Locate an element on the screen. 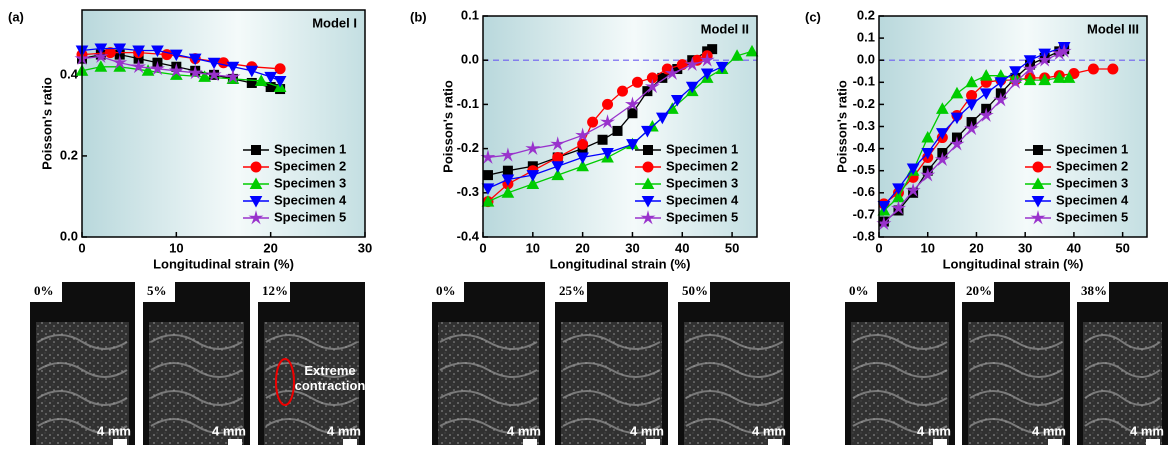  y-tick-label: -0.6 is located at coordinates (864, 191).